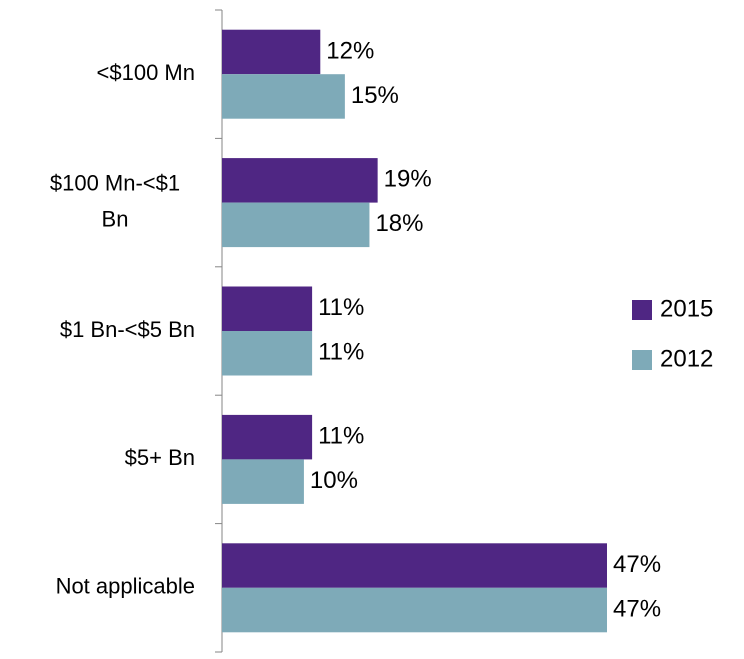  Describe the element at coordinates (125, 586) in the screenshot. I see `category-label: Not applicable` at that location.